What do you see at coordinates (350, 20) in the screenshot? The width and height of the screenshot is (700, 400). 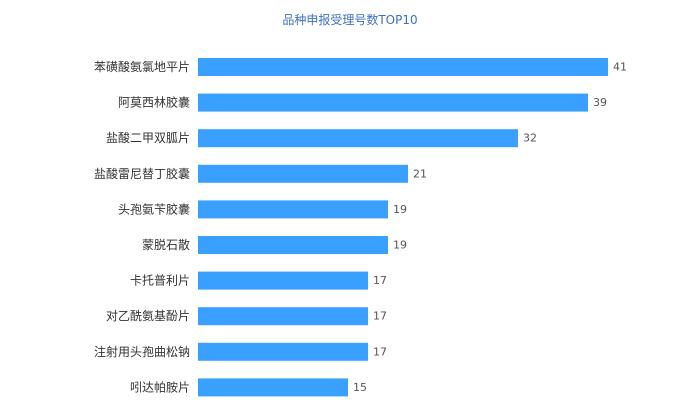 I see `chart-title: 品种申报受理号数TOP10` at bounding box center [350, 20].